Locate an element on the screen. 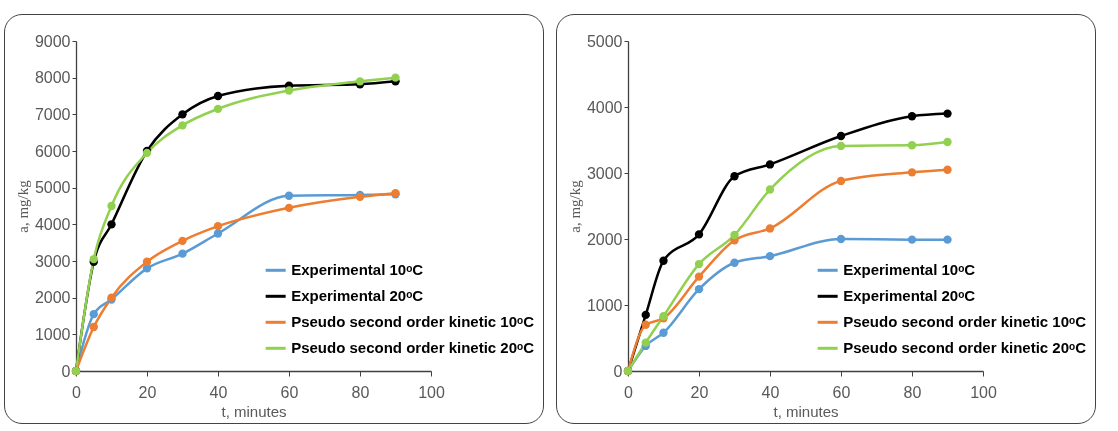 The height and width of the screenshot is (431, 1118). y-tick-label: 6000 is located at coordinates (52, 151).